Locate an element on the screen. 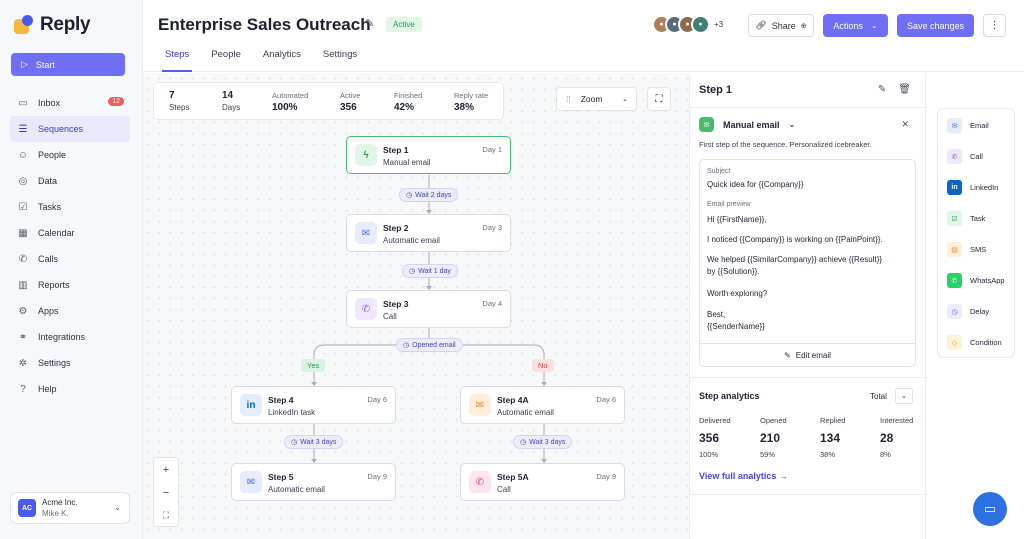 The height and width of the screenshot is (539, 1024). step-type-select: ✉ Manual email ⌄ is located at coordinates (747, 124).